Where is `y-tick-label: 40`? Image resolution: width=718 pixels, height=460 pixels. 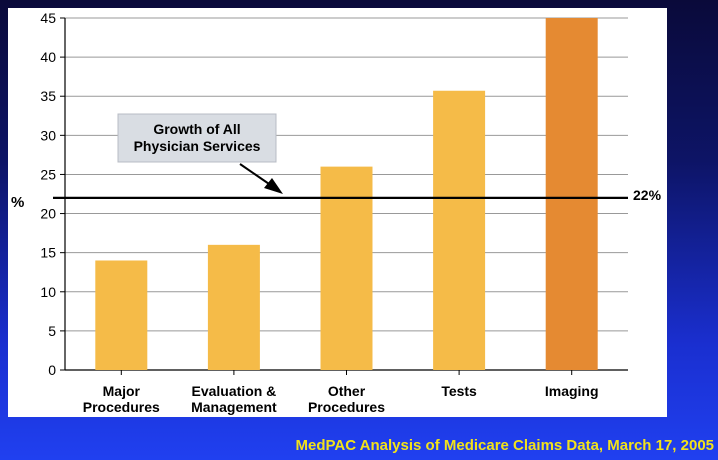 y-tick-label: 40 is located at coordinates (48, 57).